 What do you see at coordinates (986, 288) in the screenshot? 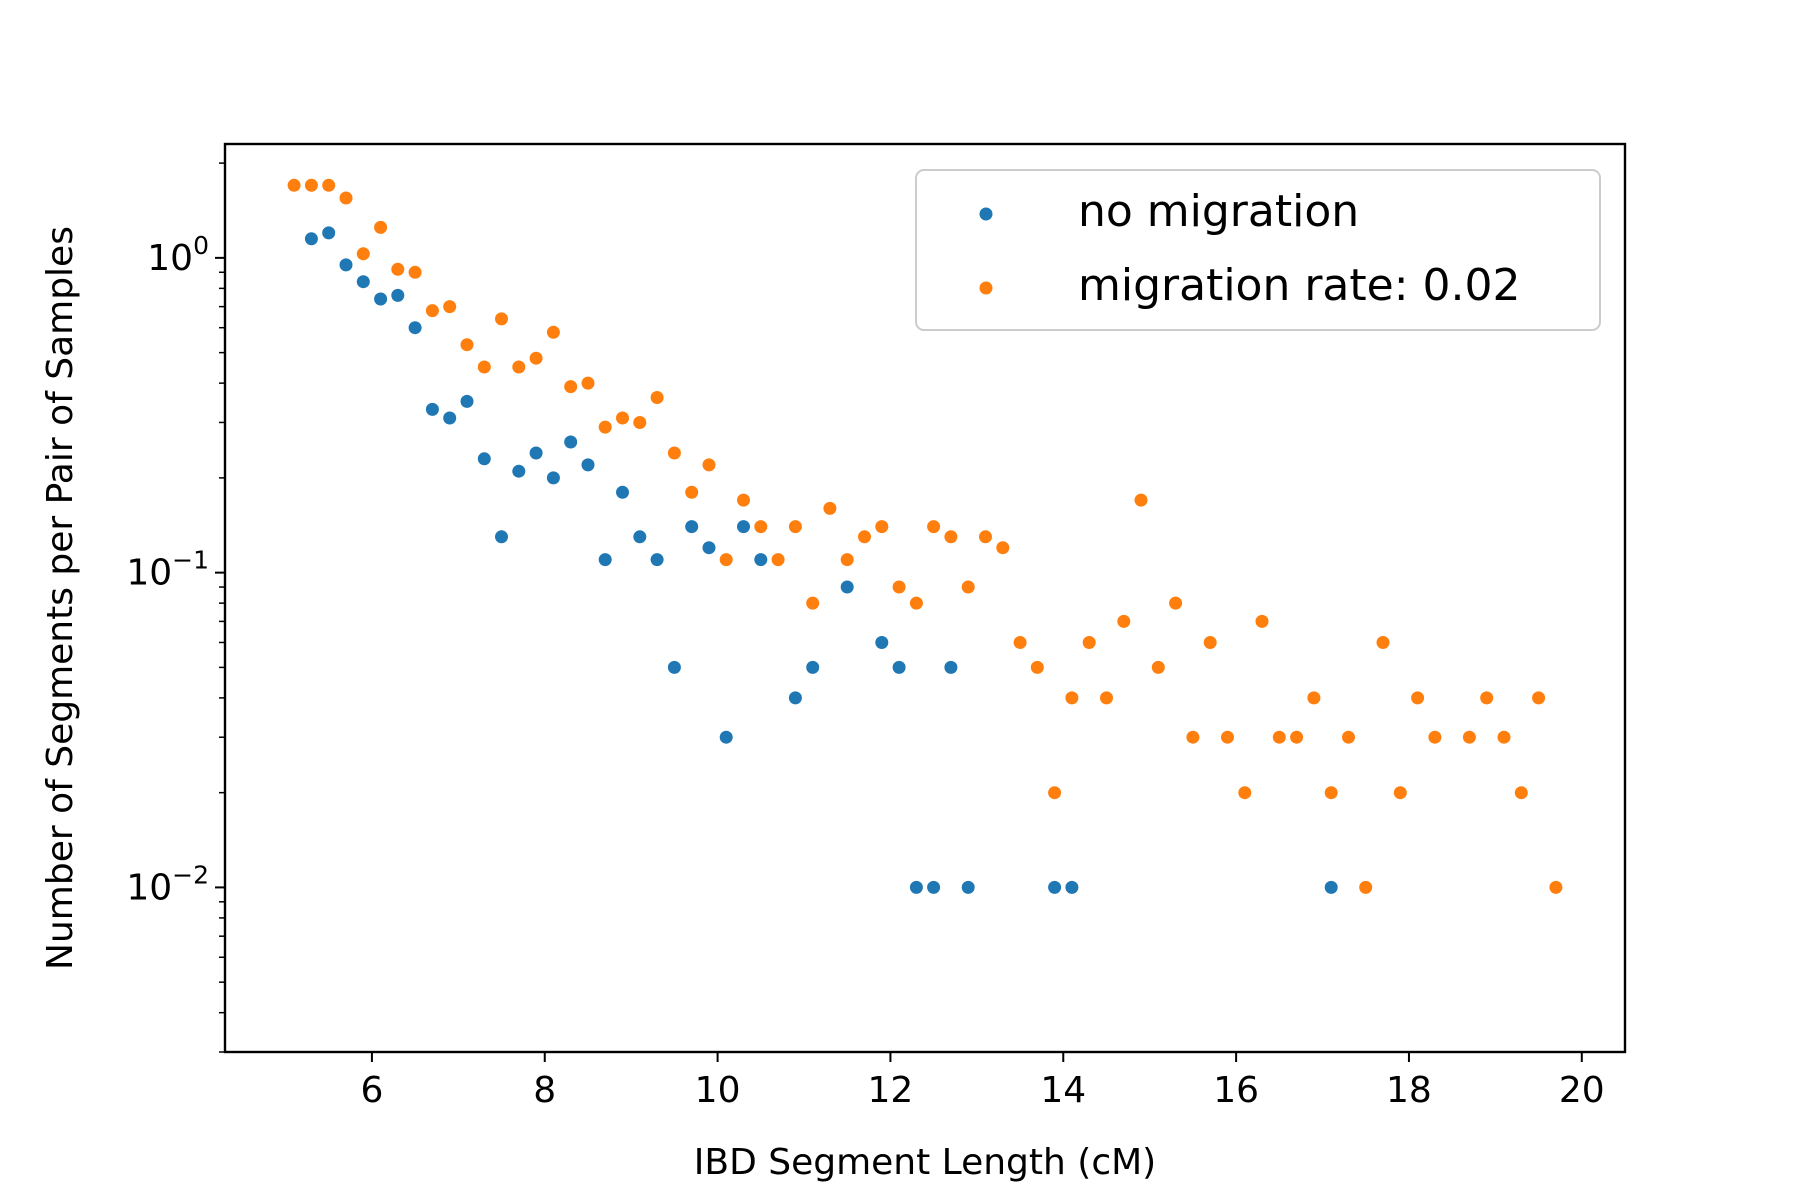
I see `legend-marker-migration-rate` at bounding box center [986, 288].